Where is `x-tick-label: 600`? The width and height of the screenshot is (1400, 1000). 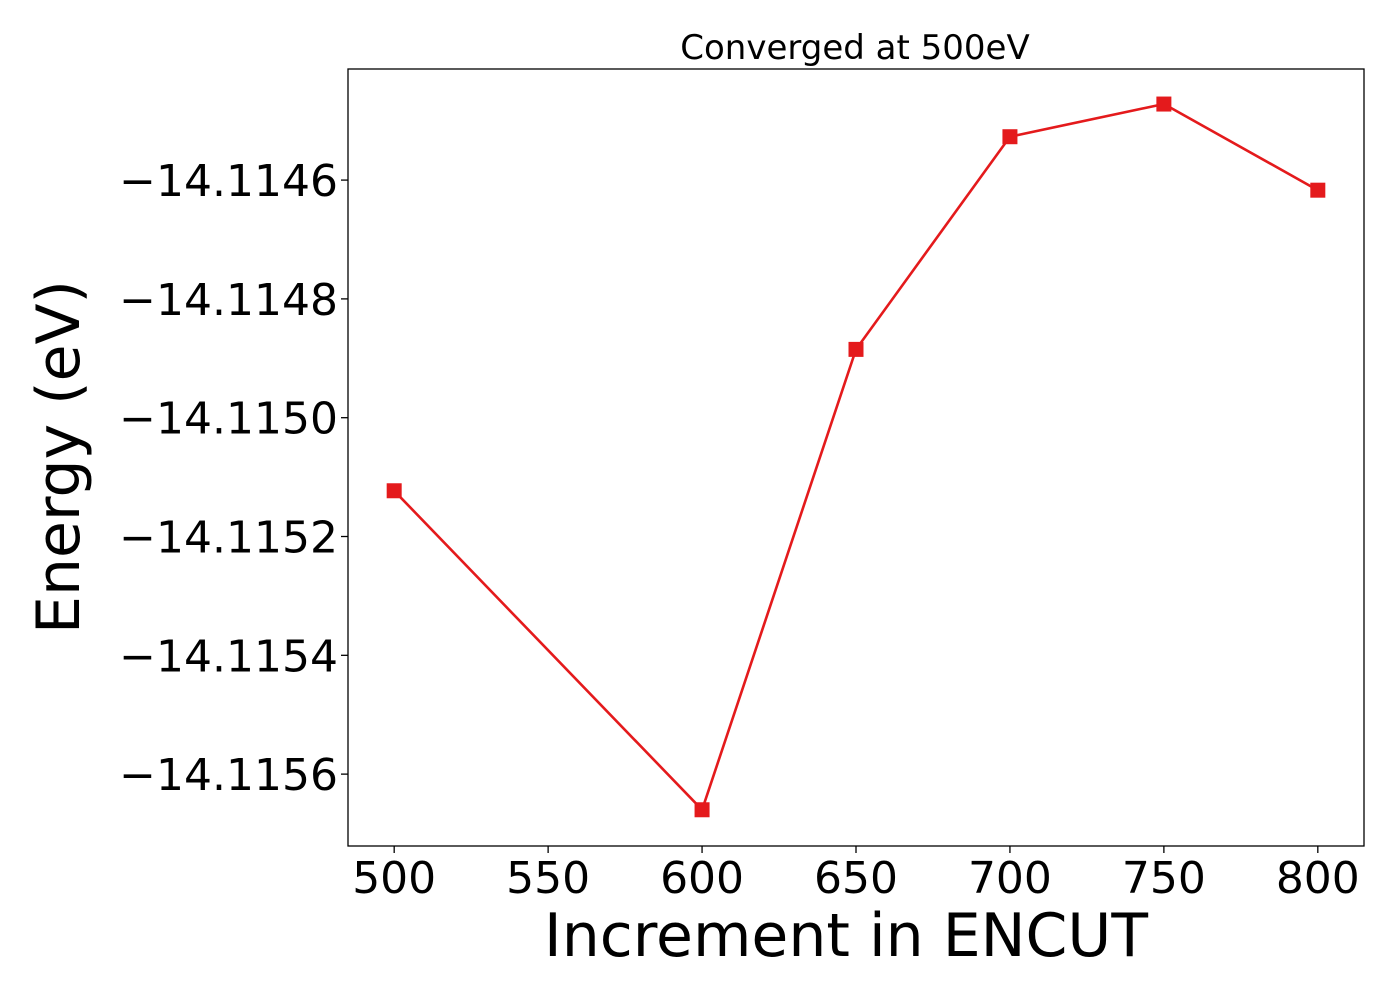
x-tick-label: 600 is located at coordinates (702, 878).